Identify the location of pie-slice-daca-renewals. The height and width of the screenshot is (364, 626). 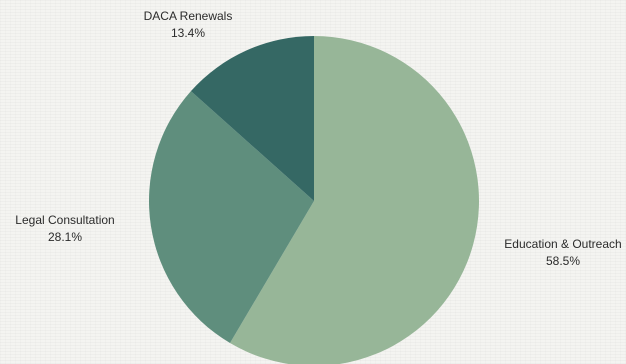
(252, 118).